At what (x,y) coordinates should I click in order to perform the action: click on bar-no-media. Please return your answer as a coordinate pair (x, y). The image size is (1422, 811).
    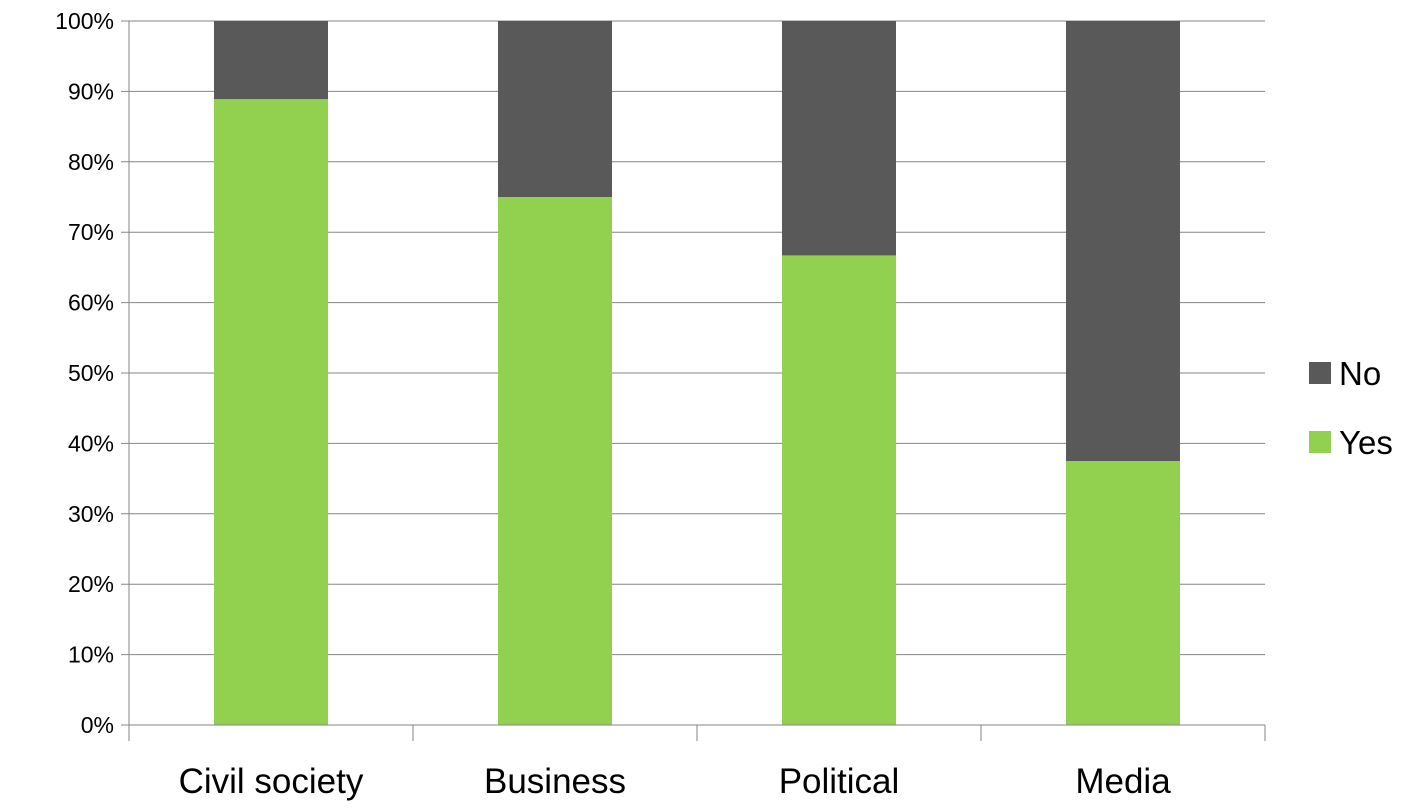
    Looking at the image, I should click on (1123, 241).